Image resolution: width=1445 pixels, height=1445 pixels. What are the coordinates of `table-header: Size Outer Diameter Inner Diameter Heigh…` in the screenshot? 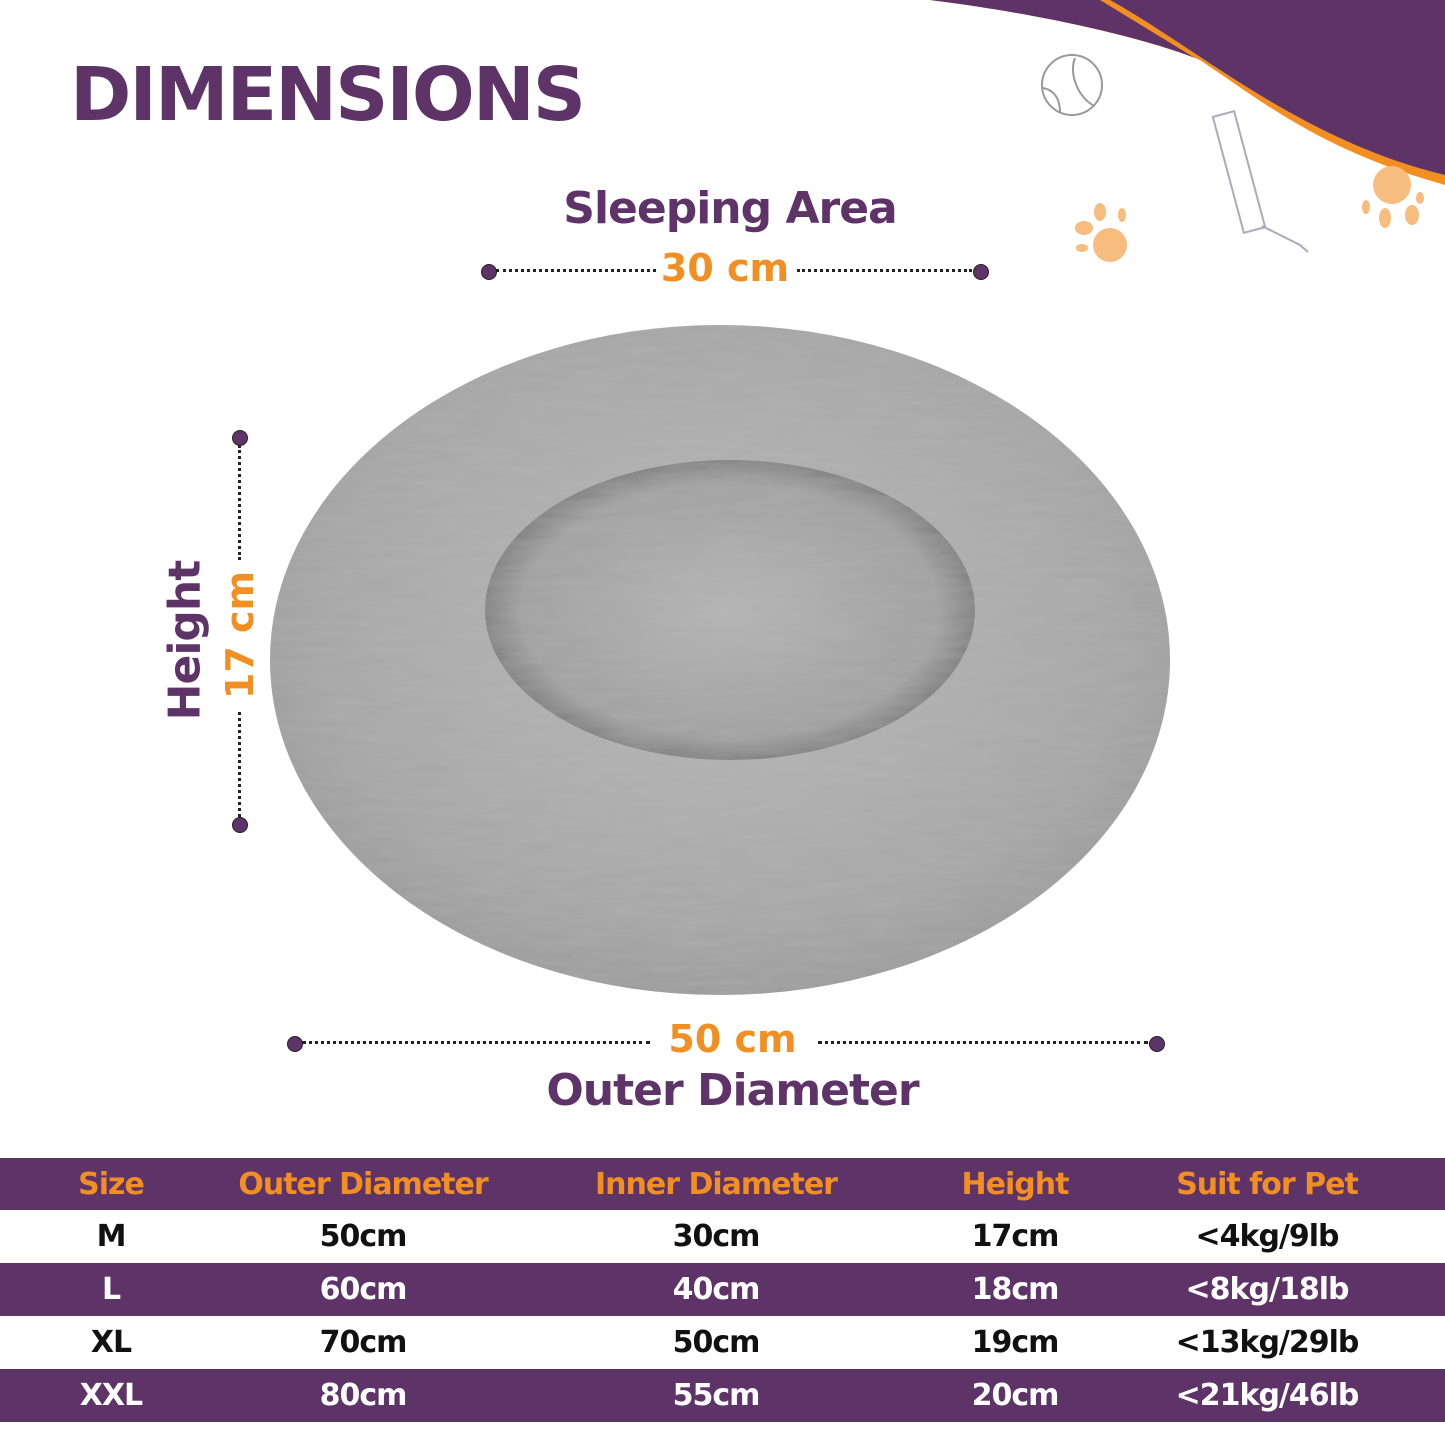 It's located at (722, 1184).